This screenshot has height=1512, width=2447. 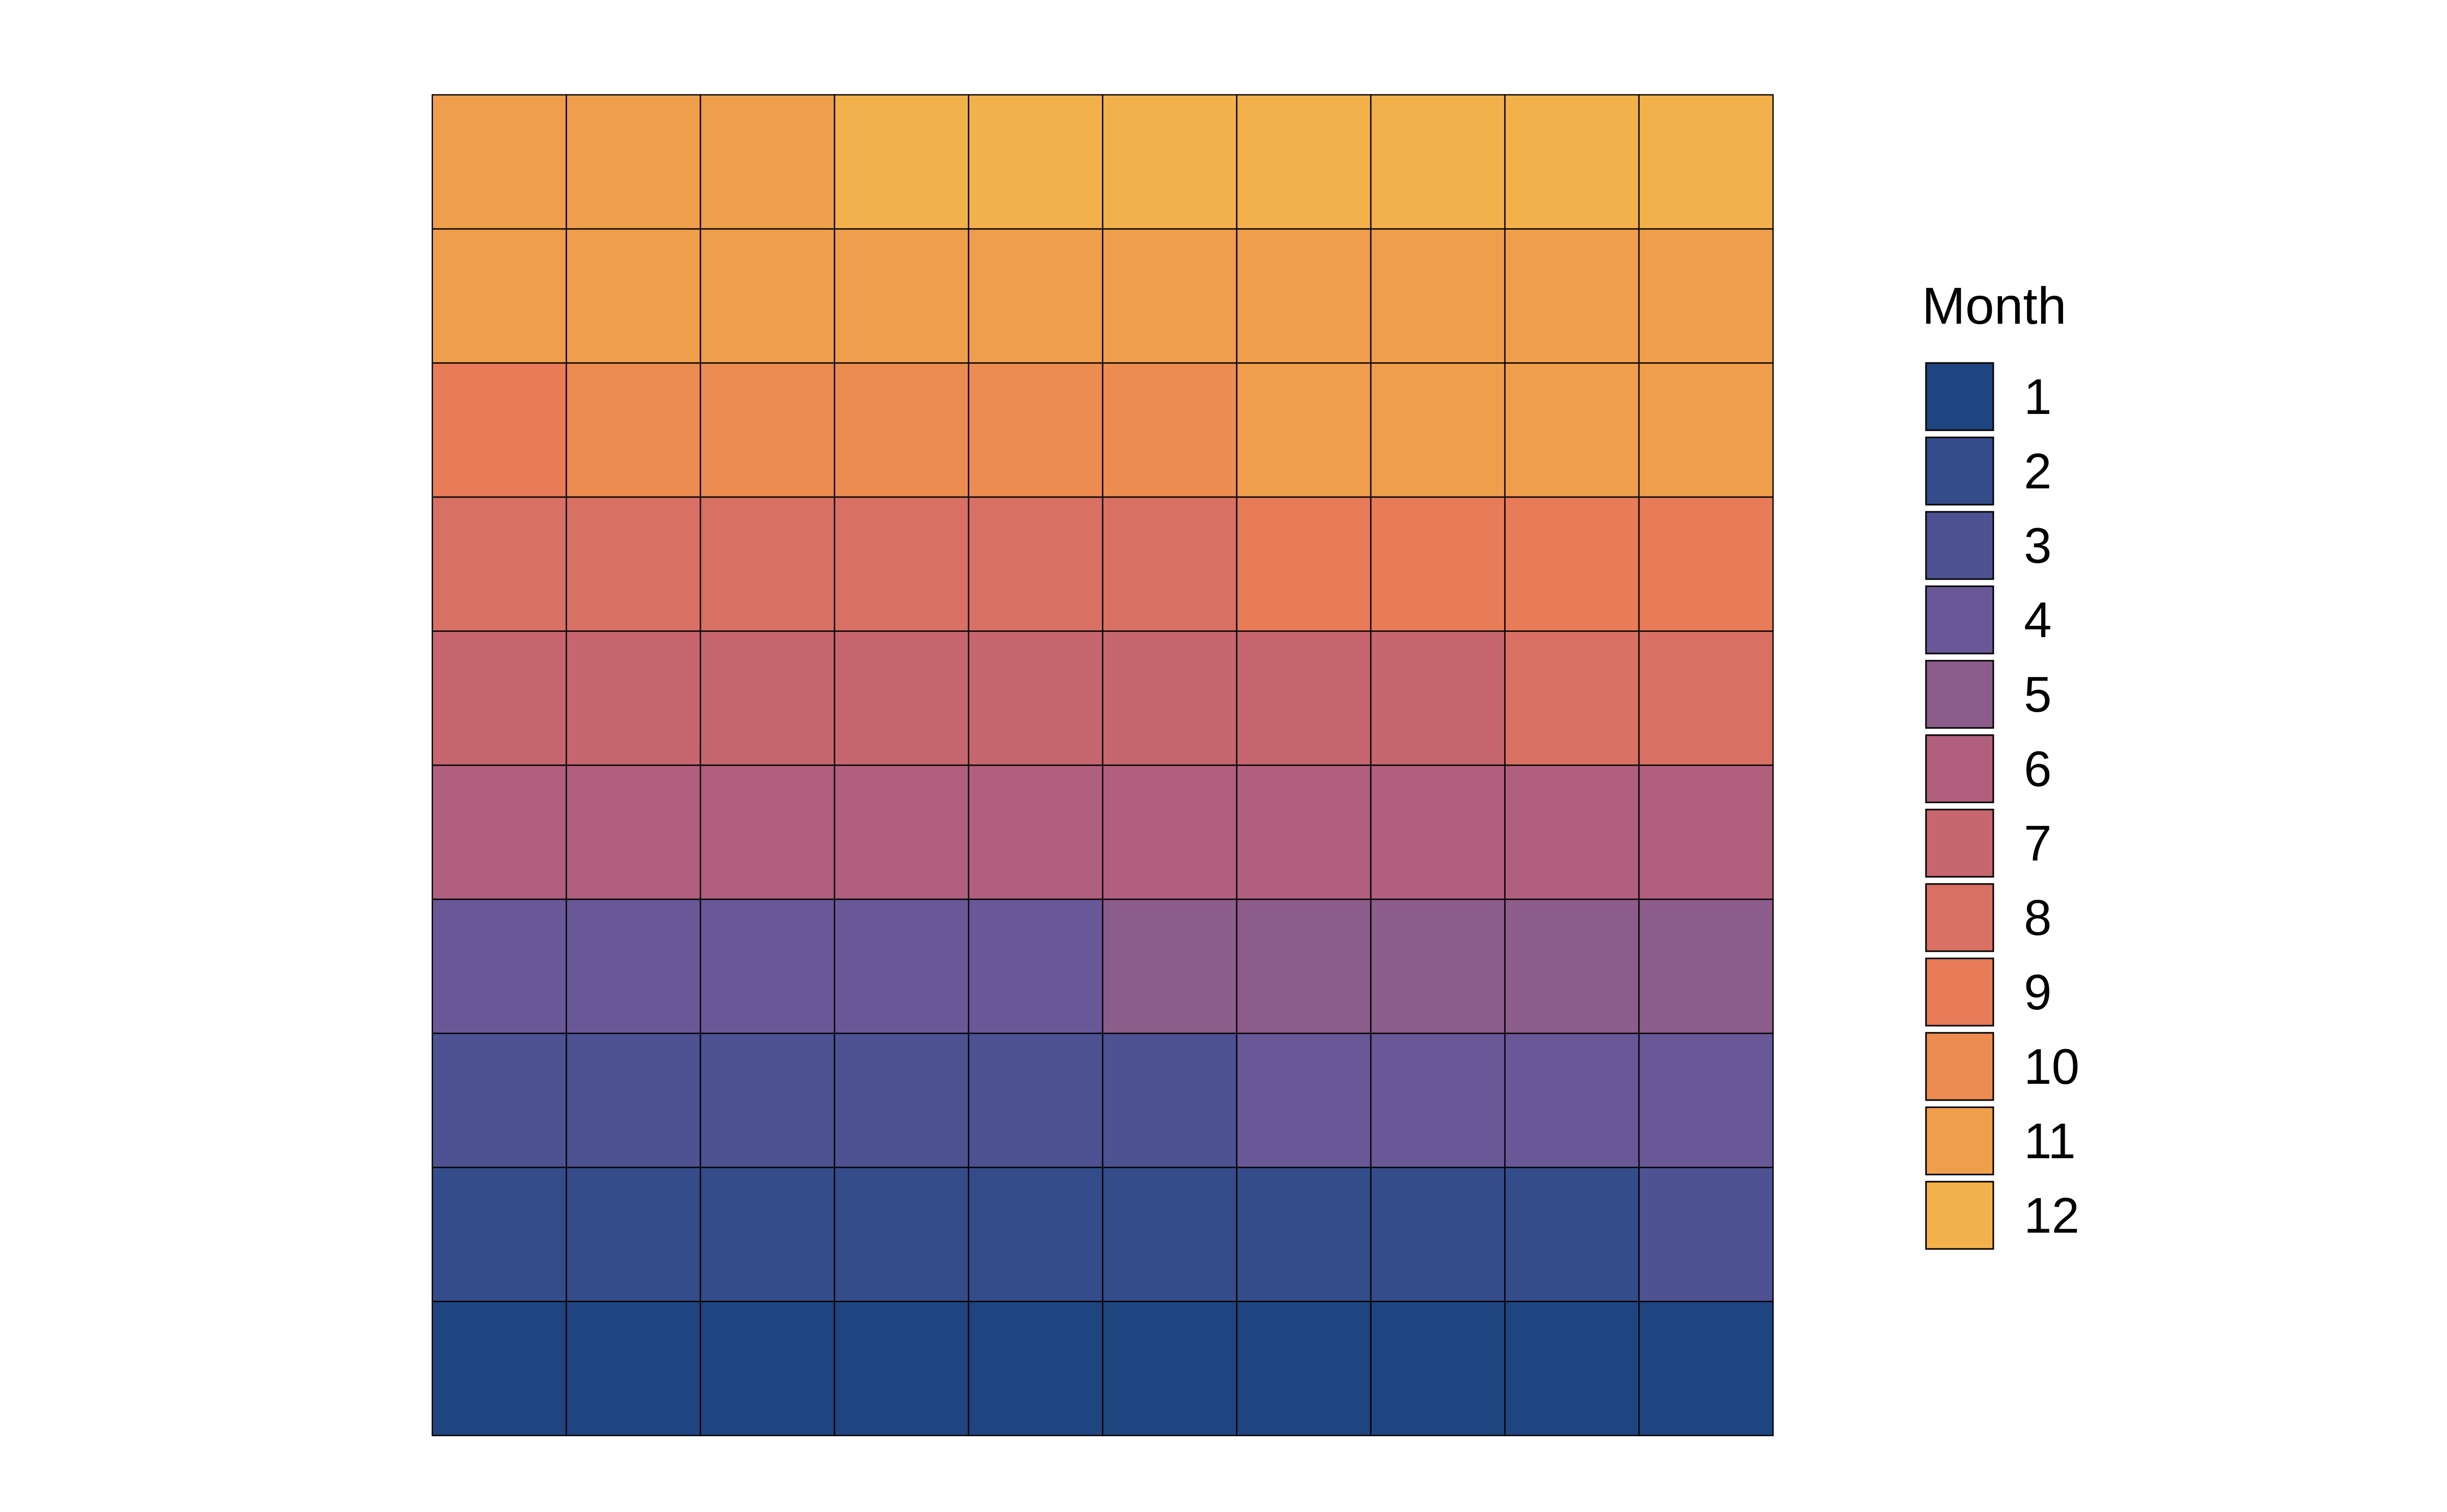 What do you see at coordinates (2002, 1066) in the screenshot?
I see `legend-item-10: 10` at bounding box center [2002, 1066].